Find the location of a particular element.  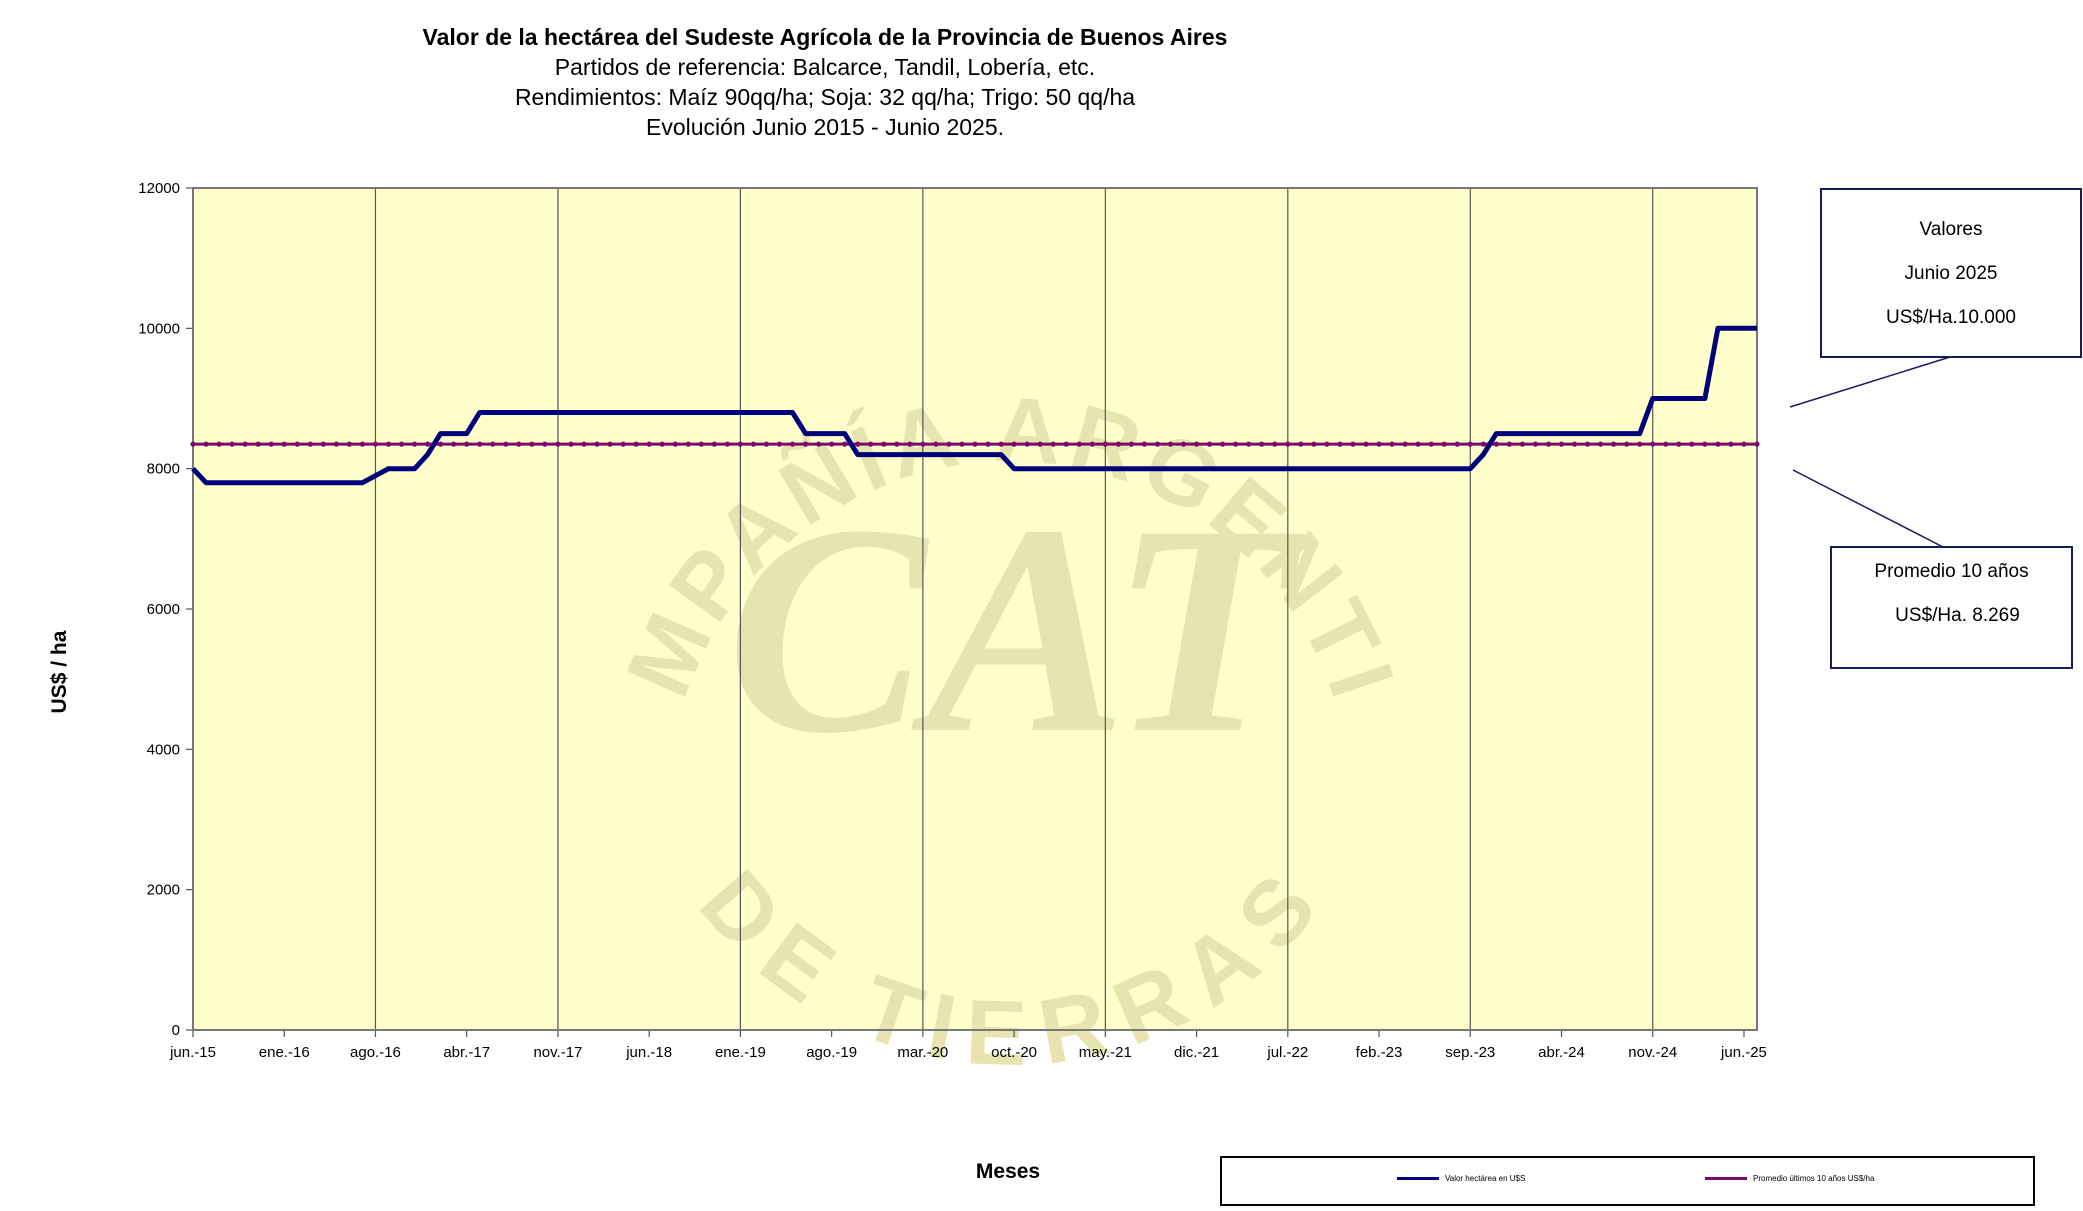

x-tick-label: abr.-24 is located at coordinates (1561, 1052).